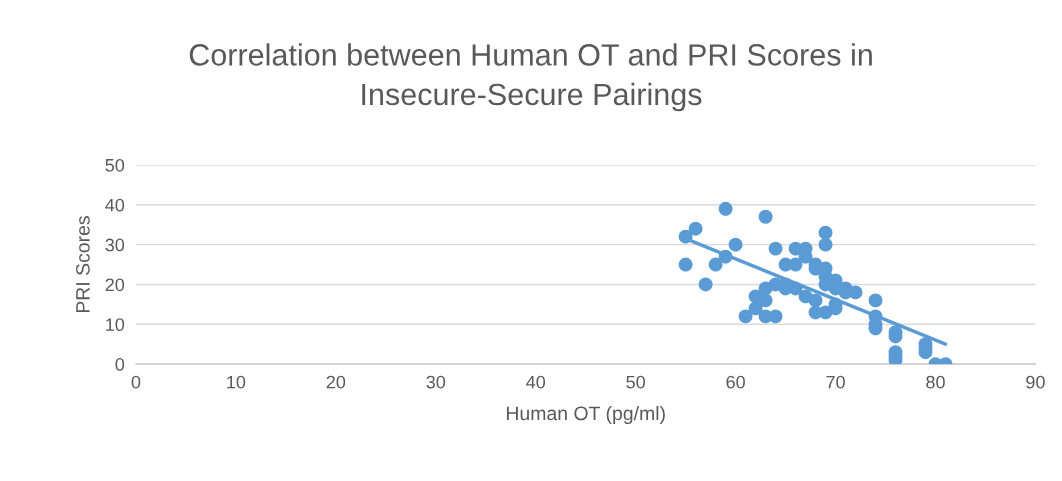  I want to click on y-tick-label: 50, so click(115, 165).